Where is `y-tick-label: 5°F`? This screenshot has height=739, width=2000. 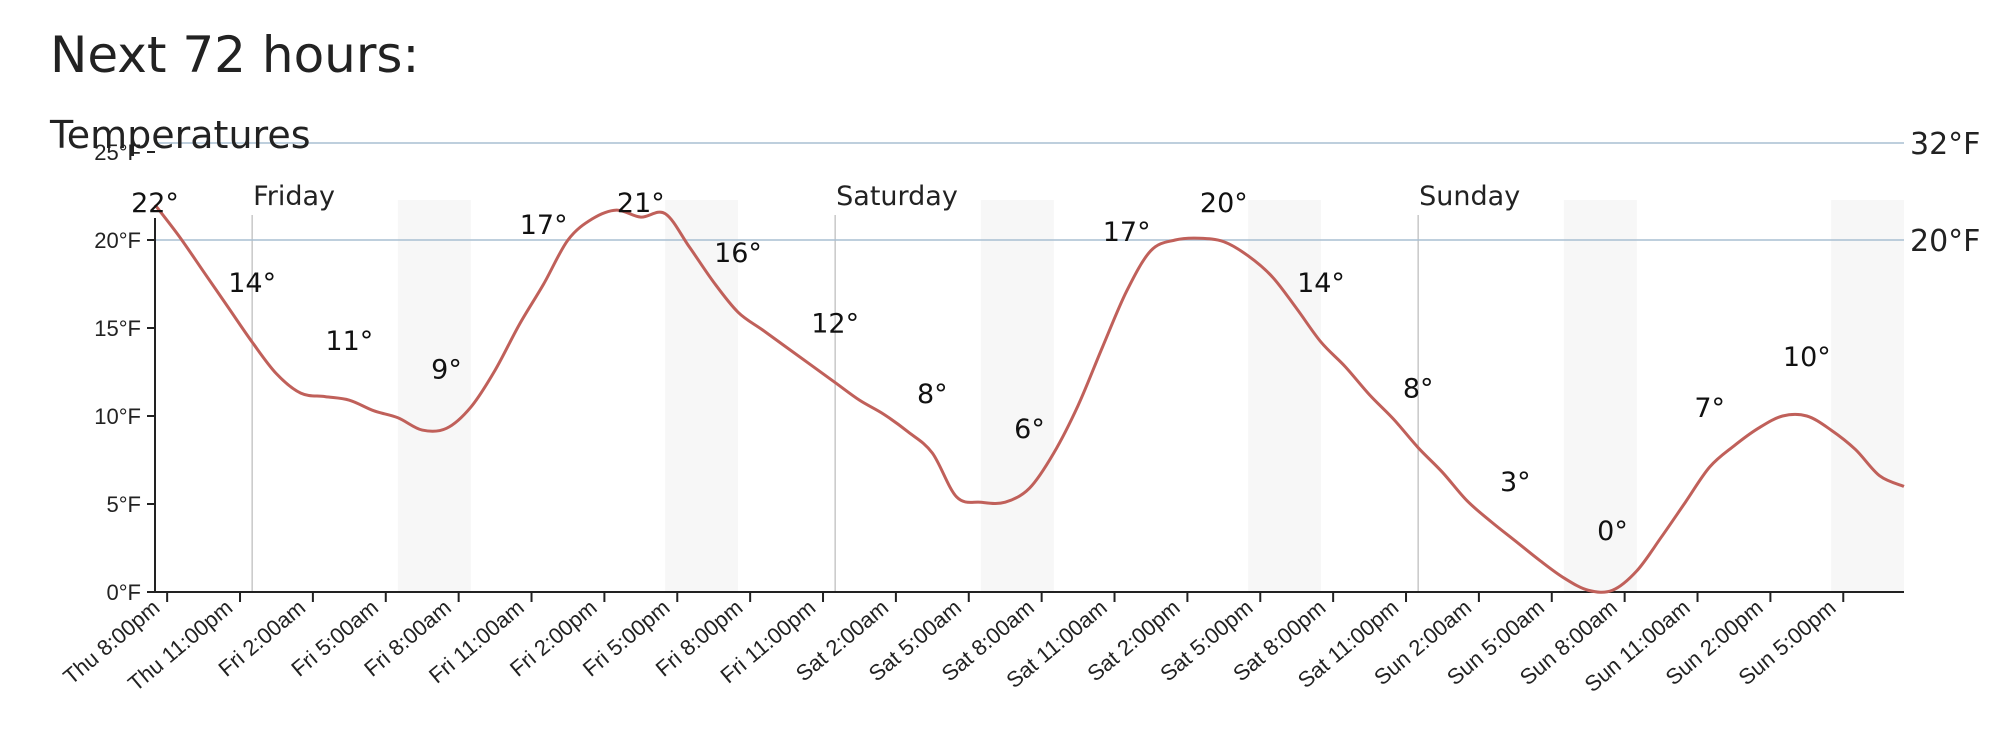
y-tick-label: 5°F is located at coordinates (124, 504).